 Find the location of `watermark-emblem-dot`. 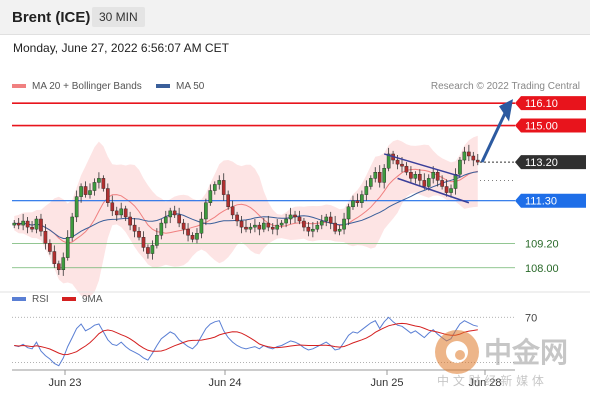

watermark-emblem-dot is located at coordinates (460, 355).